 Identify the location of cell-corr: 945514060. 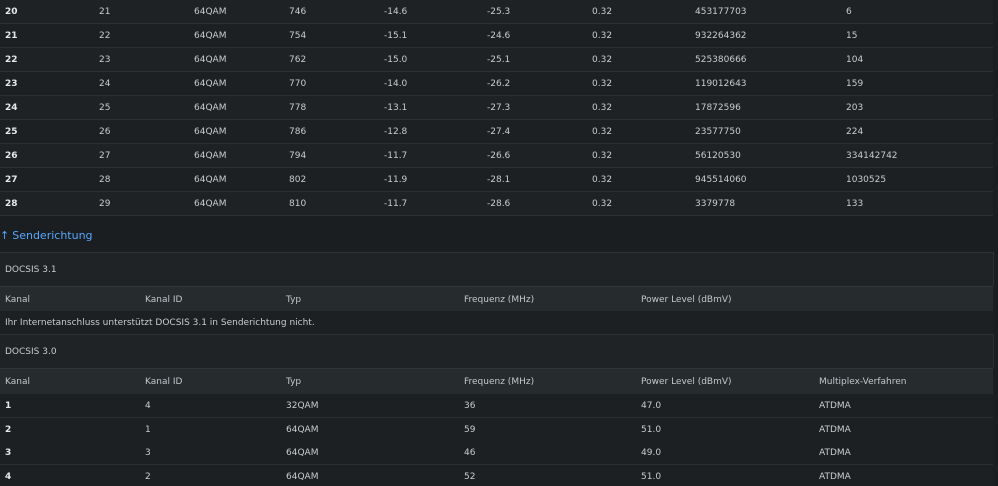
(721, 180).